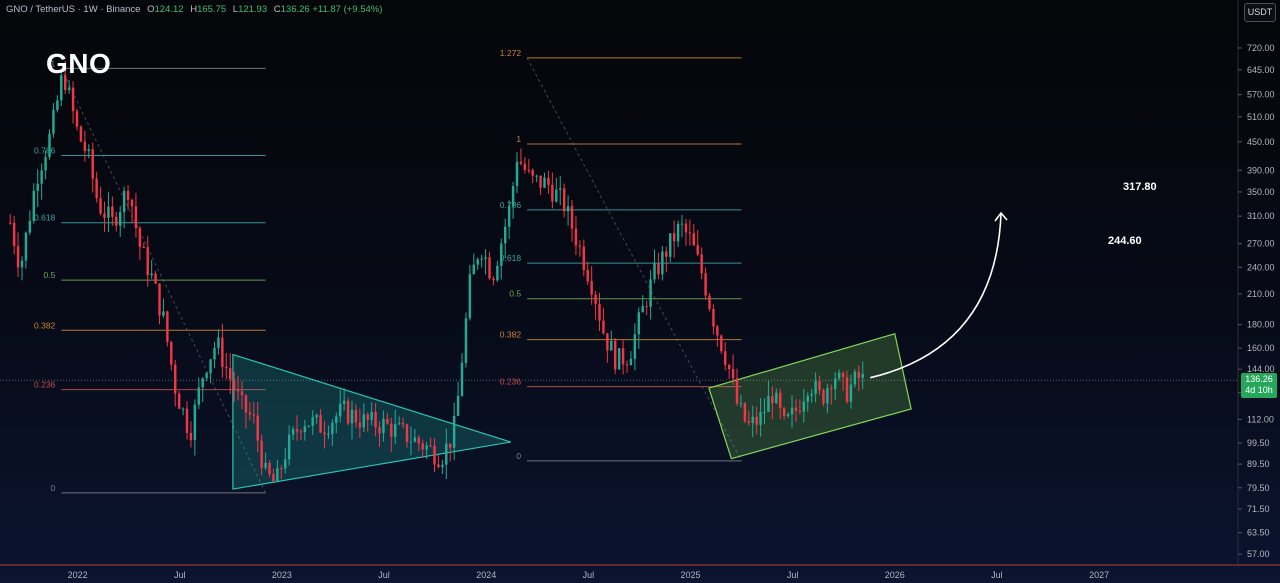 The height and width of the screenshot is (583, 1280). Describe the element at coordinates (895, 575) in the screenshot. I see `x-tick-label: 2026` at that location.